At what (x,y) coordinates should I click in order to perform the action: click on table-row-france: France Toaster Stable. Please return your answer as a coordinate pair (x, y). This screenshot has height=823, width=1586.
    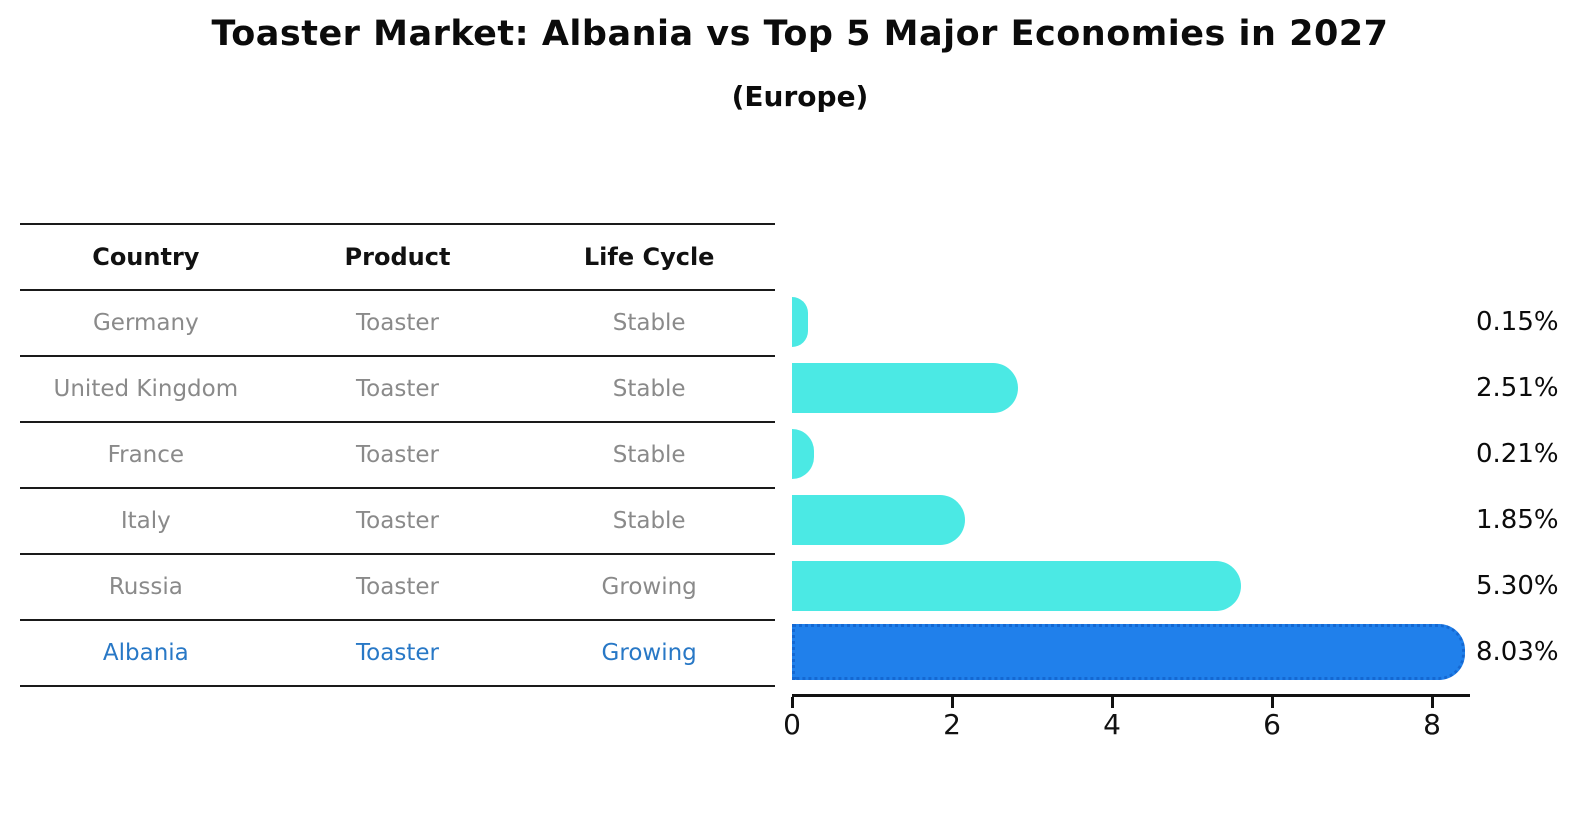
    Looking at the image, I should click on (397, 454).